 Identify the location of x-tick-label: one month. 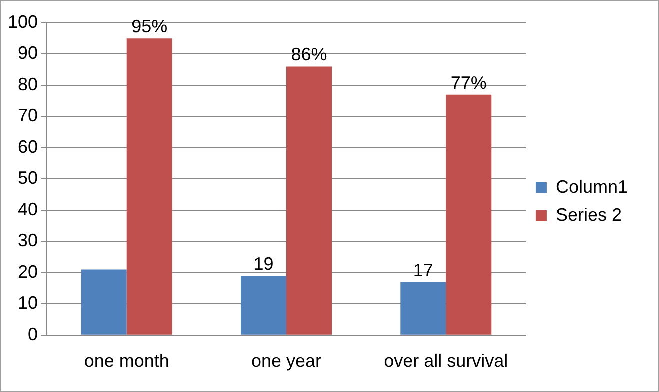
(127, 361).